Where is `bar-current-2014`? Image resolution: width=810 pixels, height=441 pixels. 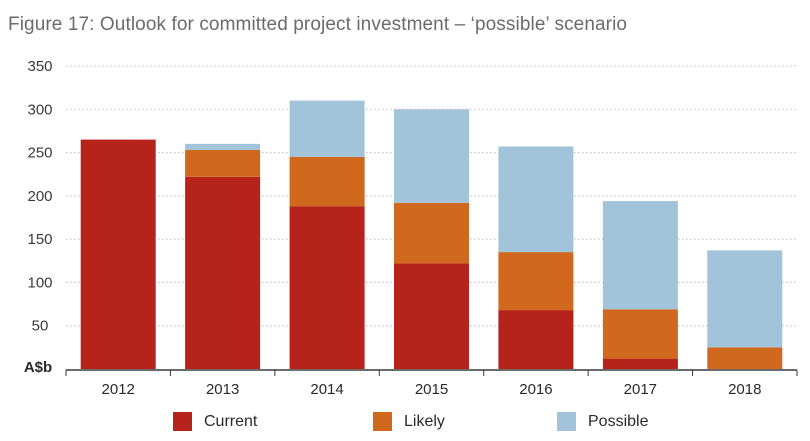
bar-current-2014 is located at coordinates (327, 287).